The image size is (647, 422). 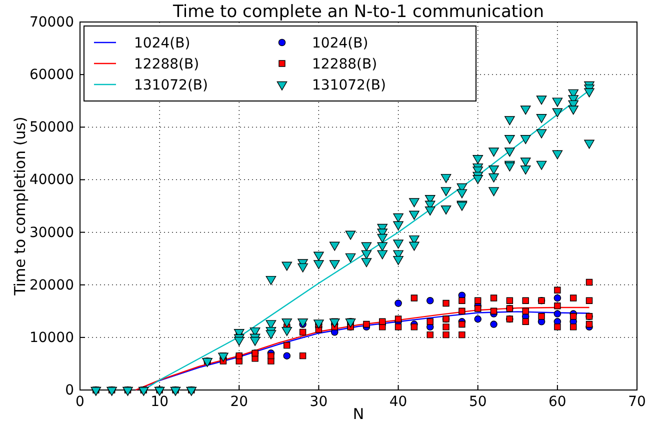 What do you see at coordinates (319, 402) in the screenshot?
I see `x-tick-label: 30` at bounding box center [319, 402].